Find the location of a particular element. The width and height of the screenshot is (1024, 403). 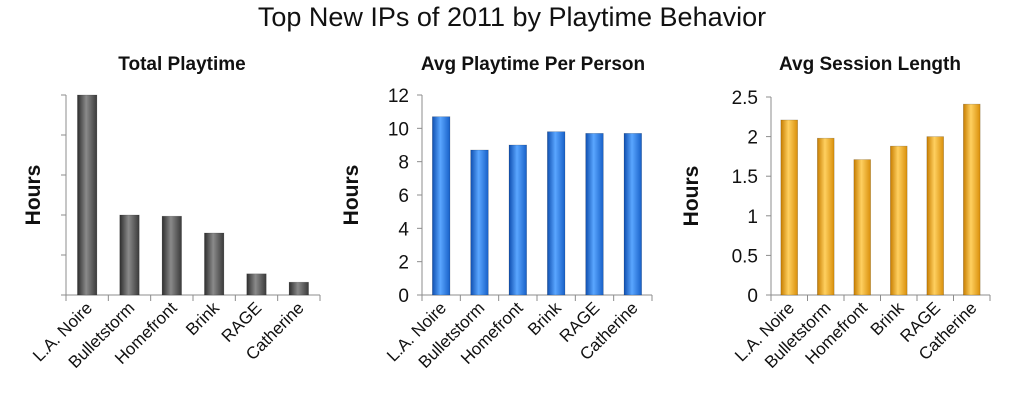

y-tick-label: 10 is located at coordinates (398, 129).